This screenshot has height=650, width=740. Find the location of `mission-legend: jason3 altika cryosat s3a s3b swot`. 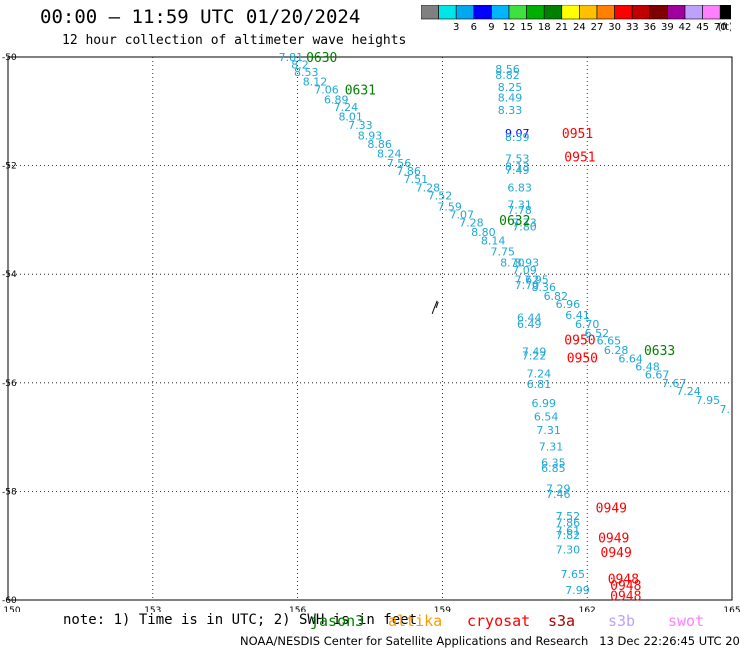

mission-legend: jason3 altika cryosat s3a s3b swot is located at coordinates (370, 621).